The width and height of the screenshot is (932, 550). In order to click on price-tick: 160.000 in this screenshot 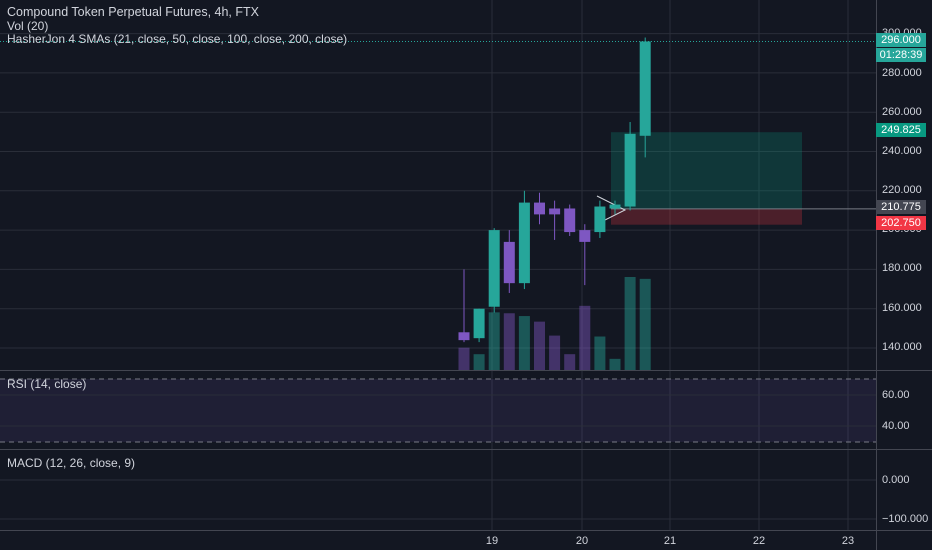, I will do `click(902, 308)`.